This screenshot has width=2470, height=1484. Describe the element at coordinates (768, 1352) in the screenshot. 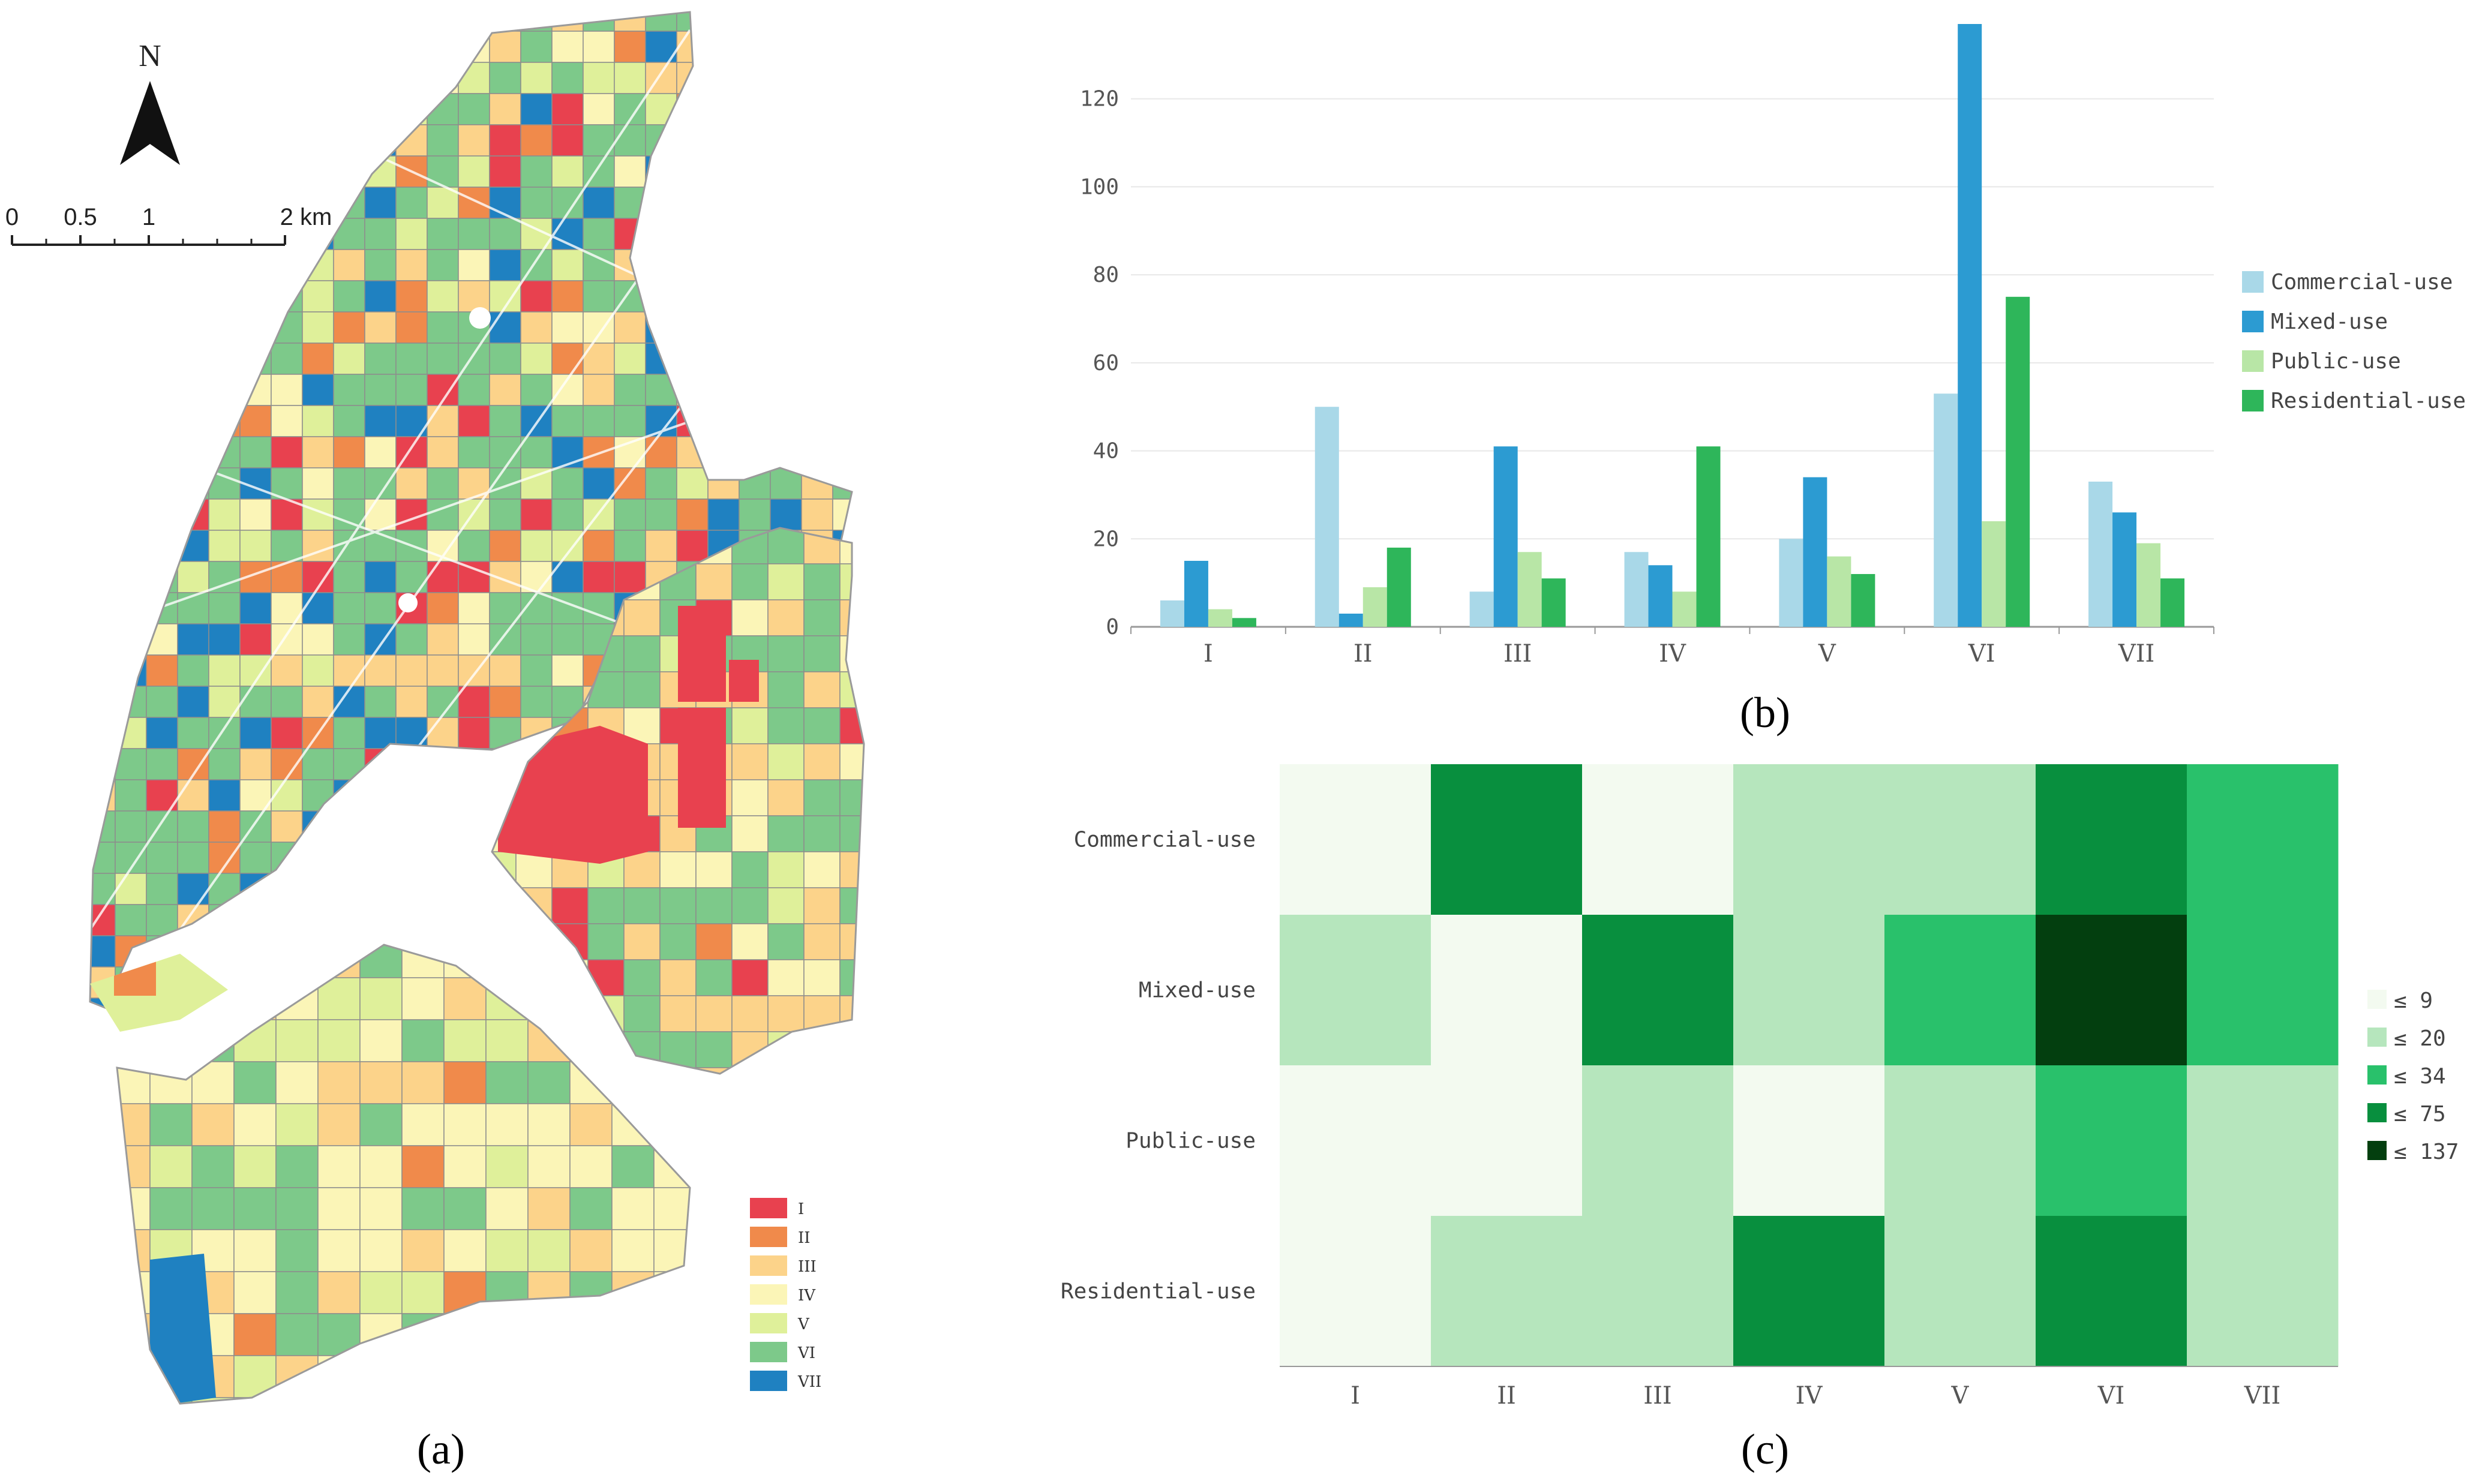

I see `map-legend-swatch` at that location.